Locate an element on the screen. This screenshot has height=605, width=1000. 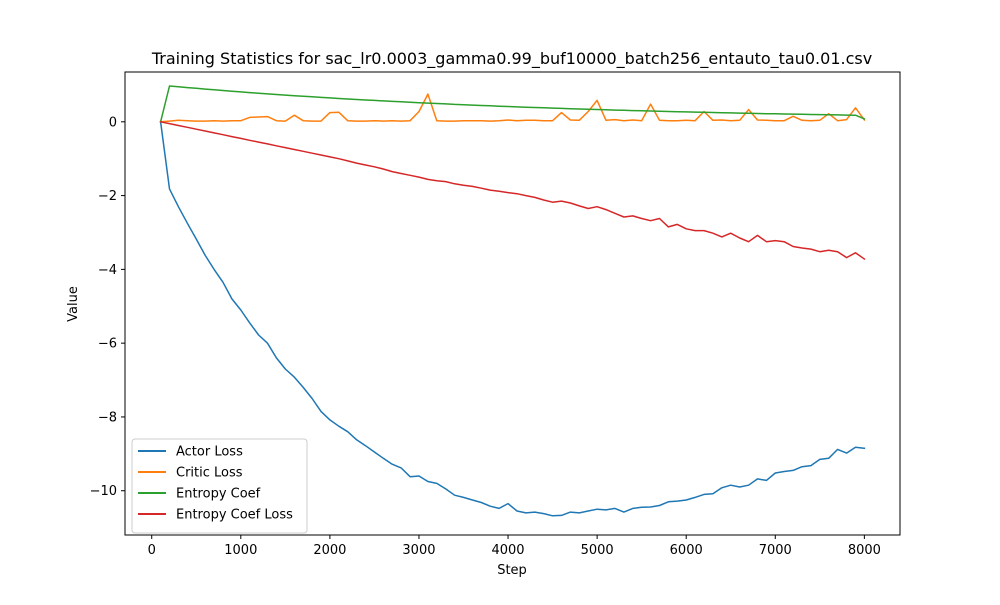
y-tick-label-3: −4 is located at coordinates (107, 270).